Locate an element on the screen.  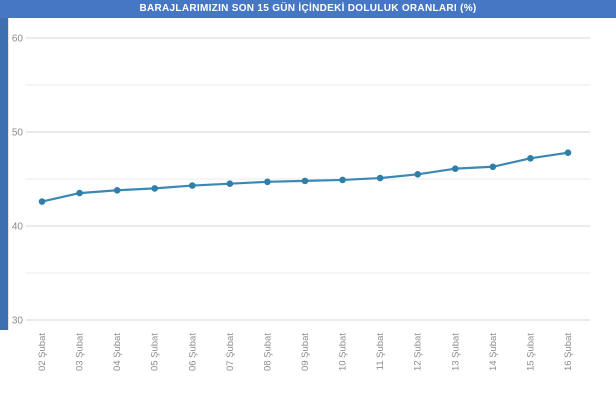
x-axis-tick-label: 05 Şubat is located at coordinates (155, 352).